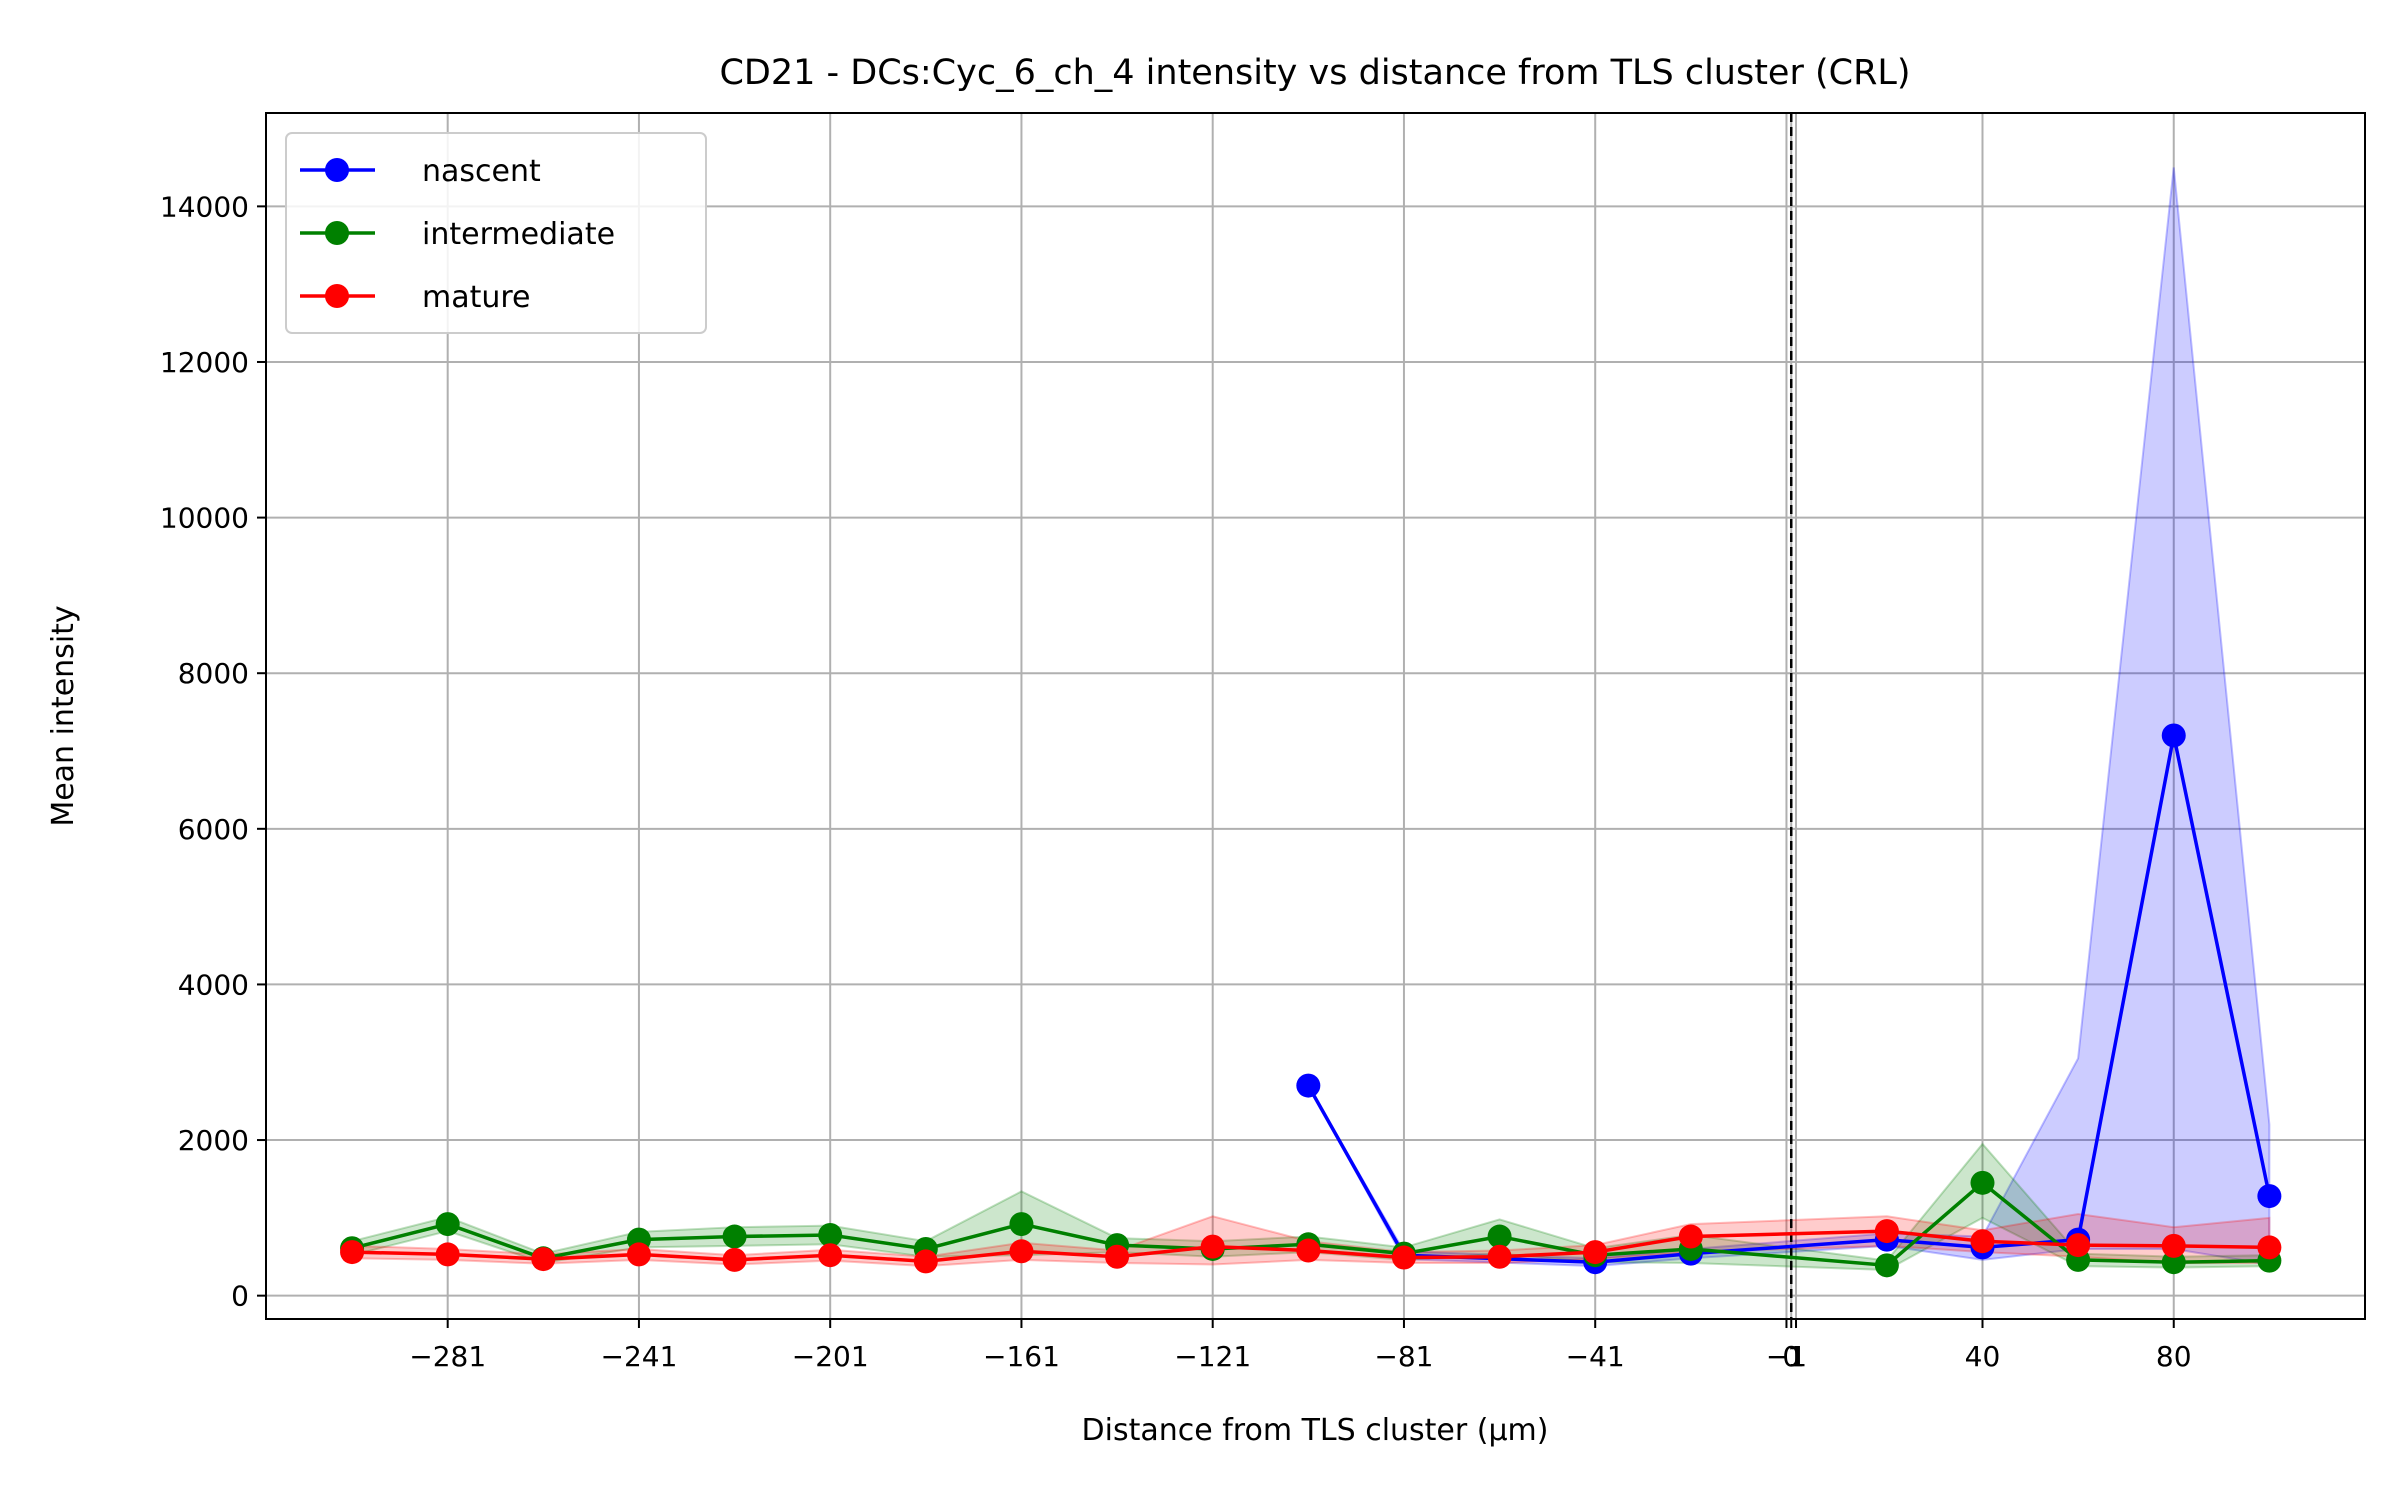  Describe the element at coordinates (1595, 1356) in the screenshot. I see `x-tick-label: −41` at that location.